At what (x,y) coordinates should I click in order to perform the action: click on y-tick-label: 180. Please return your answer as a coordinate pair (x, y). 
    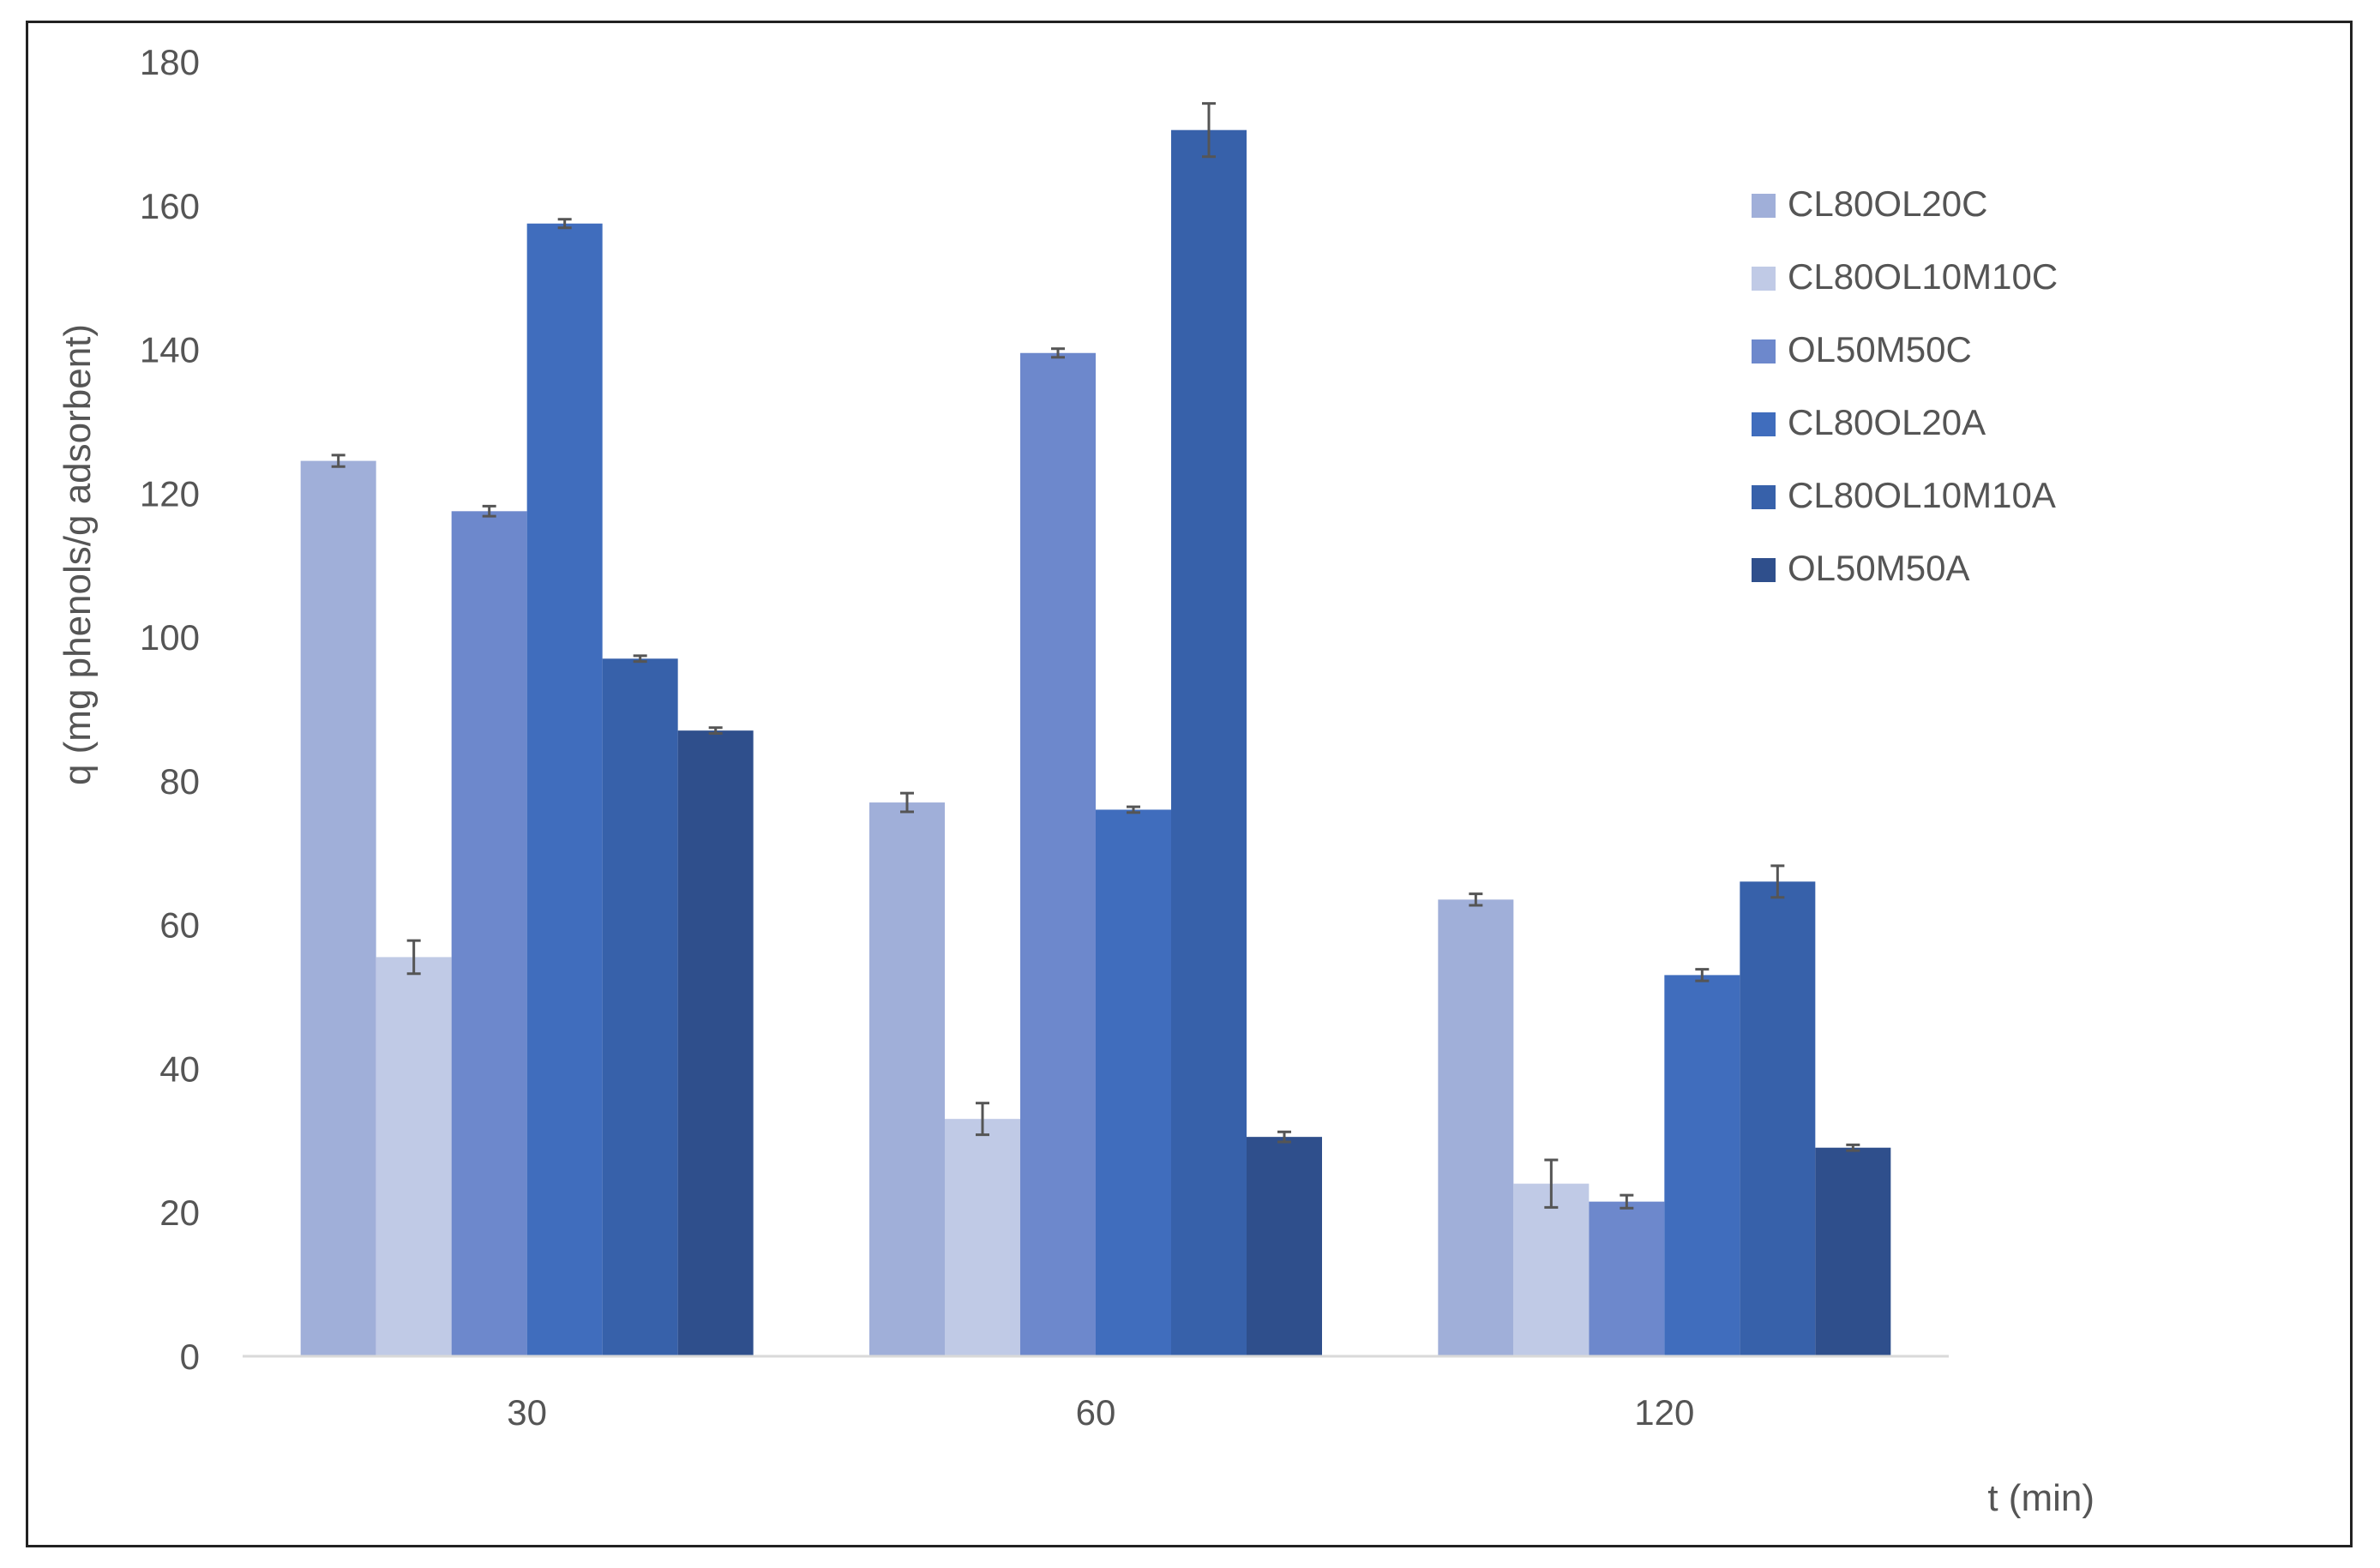
    Looking at the image, I should click on (170, 62).